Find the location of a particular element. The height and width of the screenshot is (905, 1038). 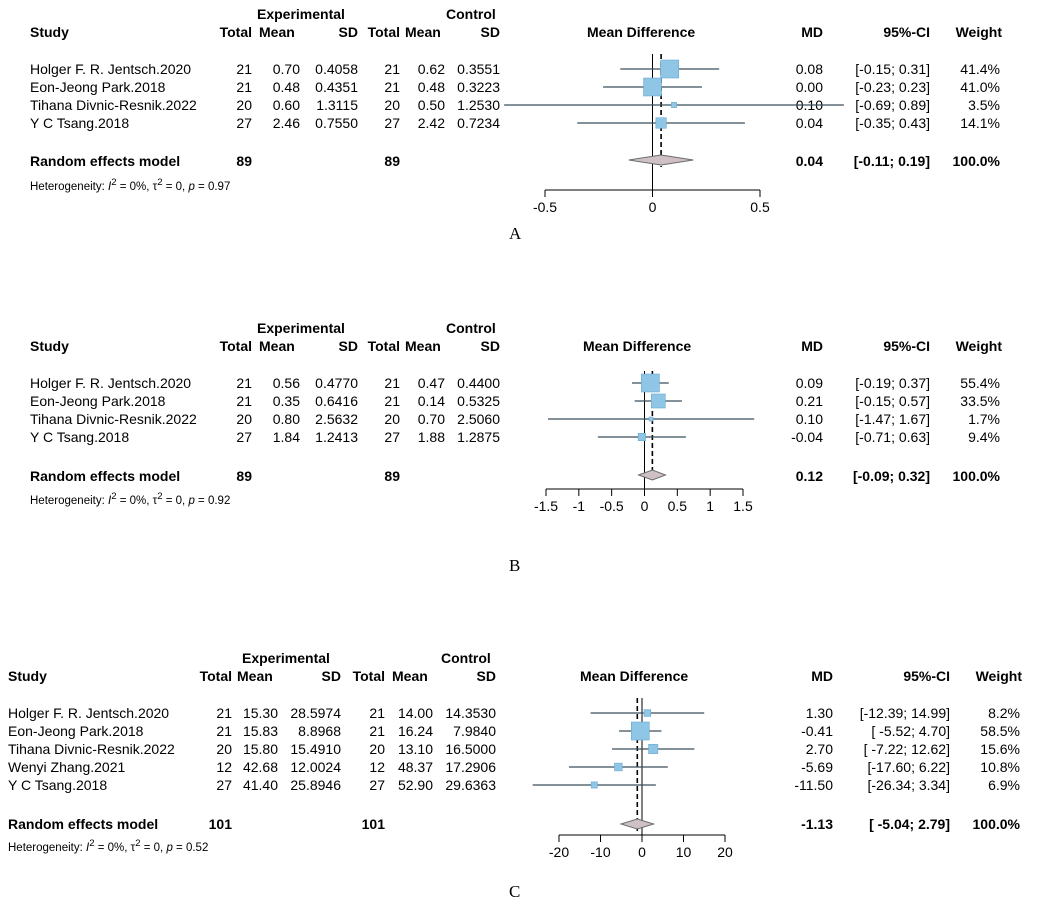

e-sd: 0.4058 is located at coordinates (336, 69).